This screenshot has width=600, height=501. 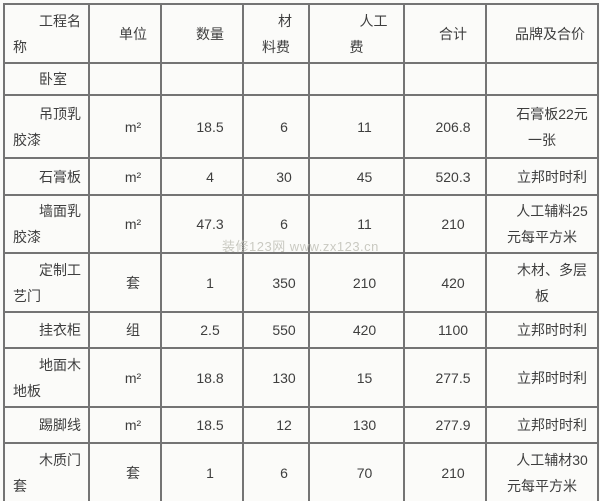 I want to click on header-unit: 单位, so click(x=125, y=33).